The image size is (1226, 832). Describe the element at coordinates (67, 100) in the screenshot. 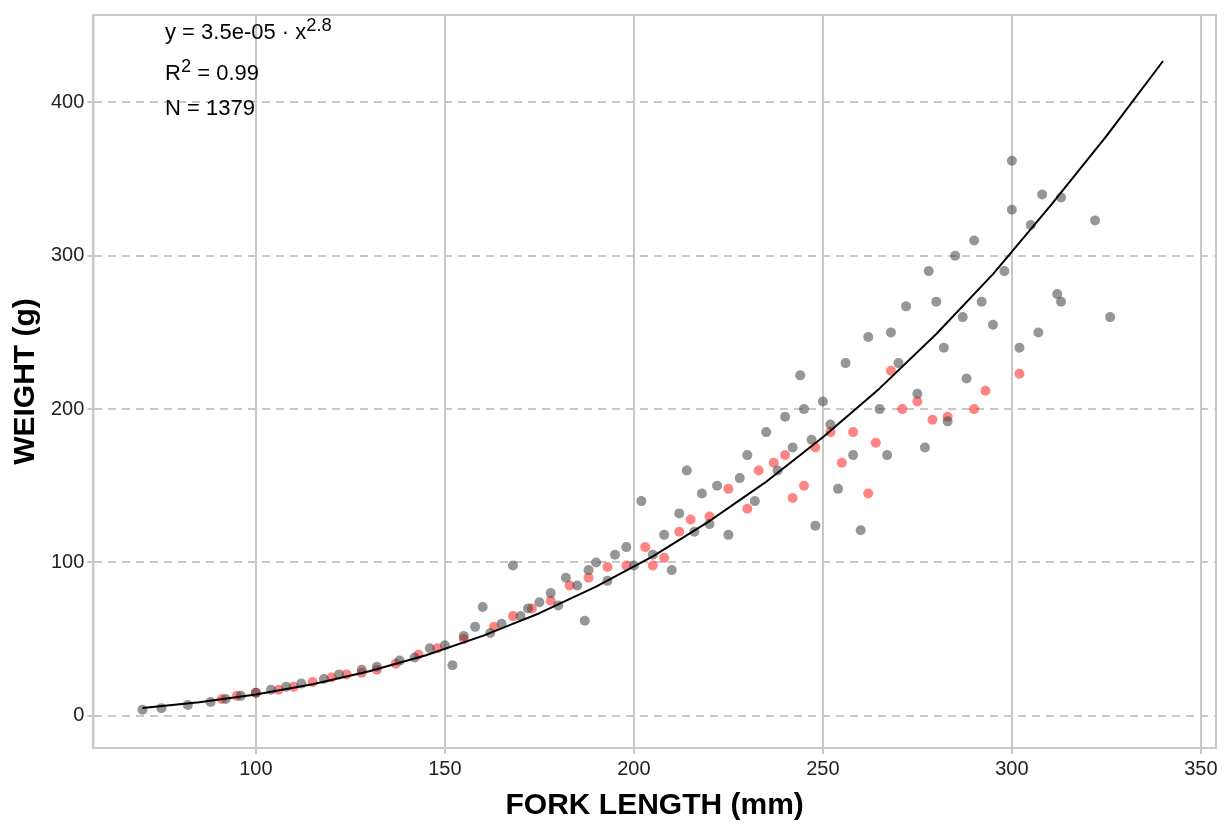

I see `y-tick-label: 400` at that location.